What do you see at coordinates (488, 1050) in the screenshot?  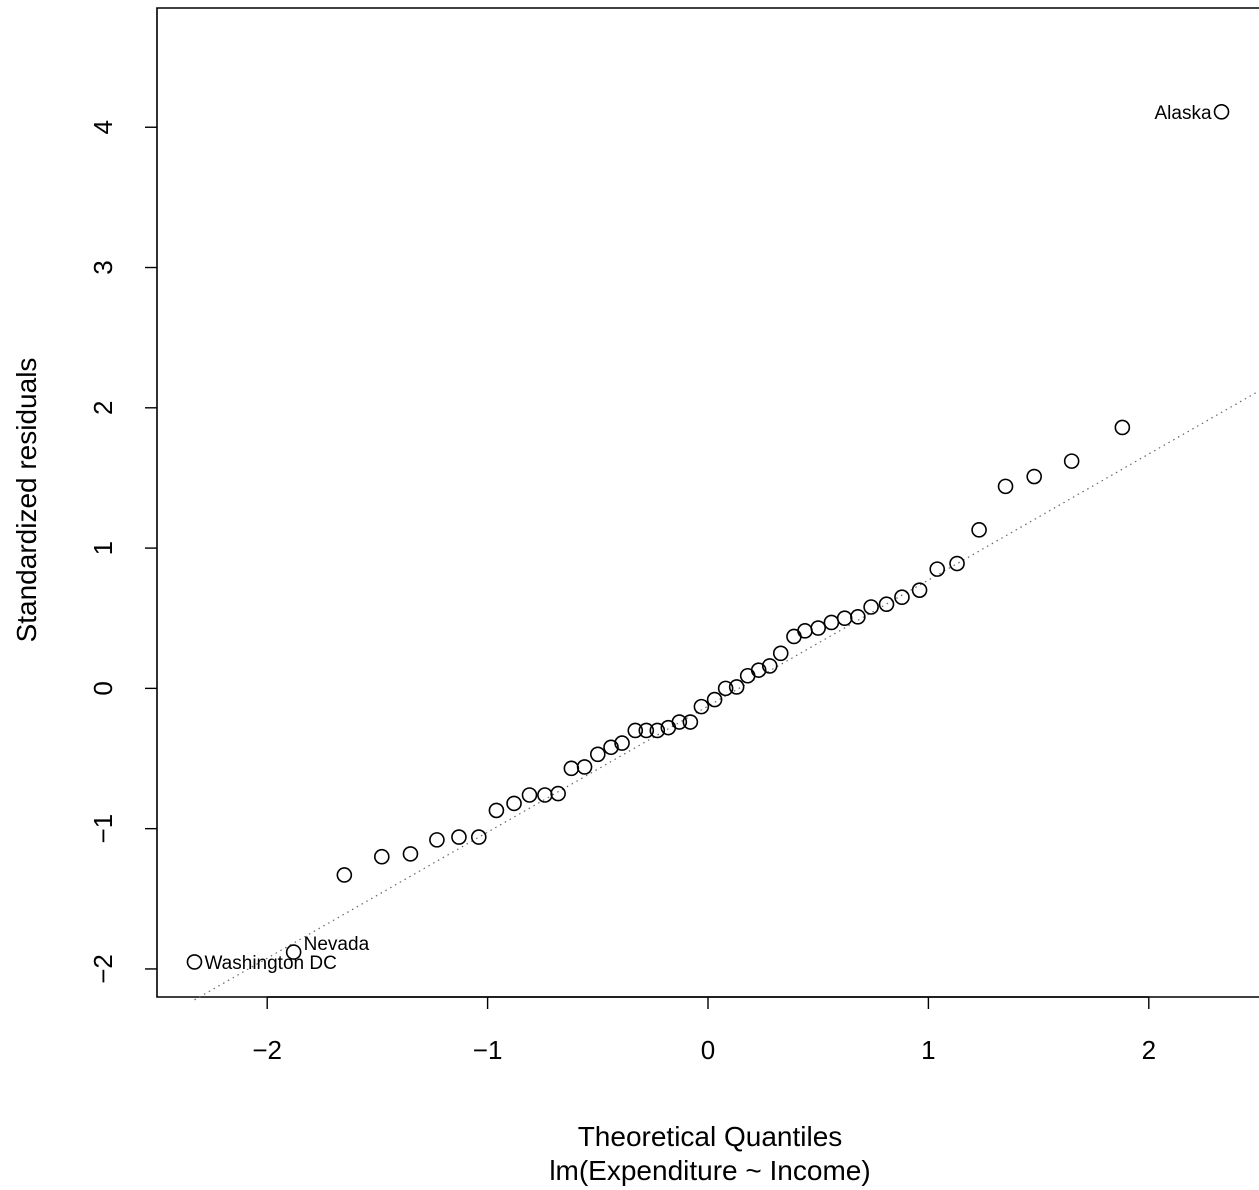 I see `x-tick-label: −1` at bounding box center [488, 1050].